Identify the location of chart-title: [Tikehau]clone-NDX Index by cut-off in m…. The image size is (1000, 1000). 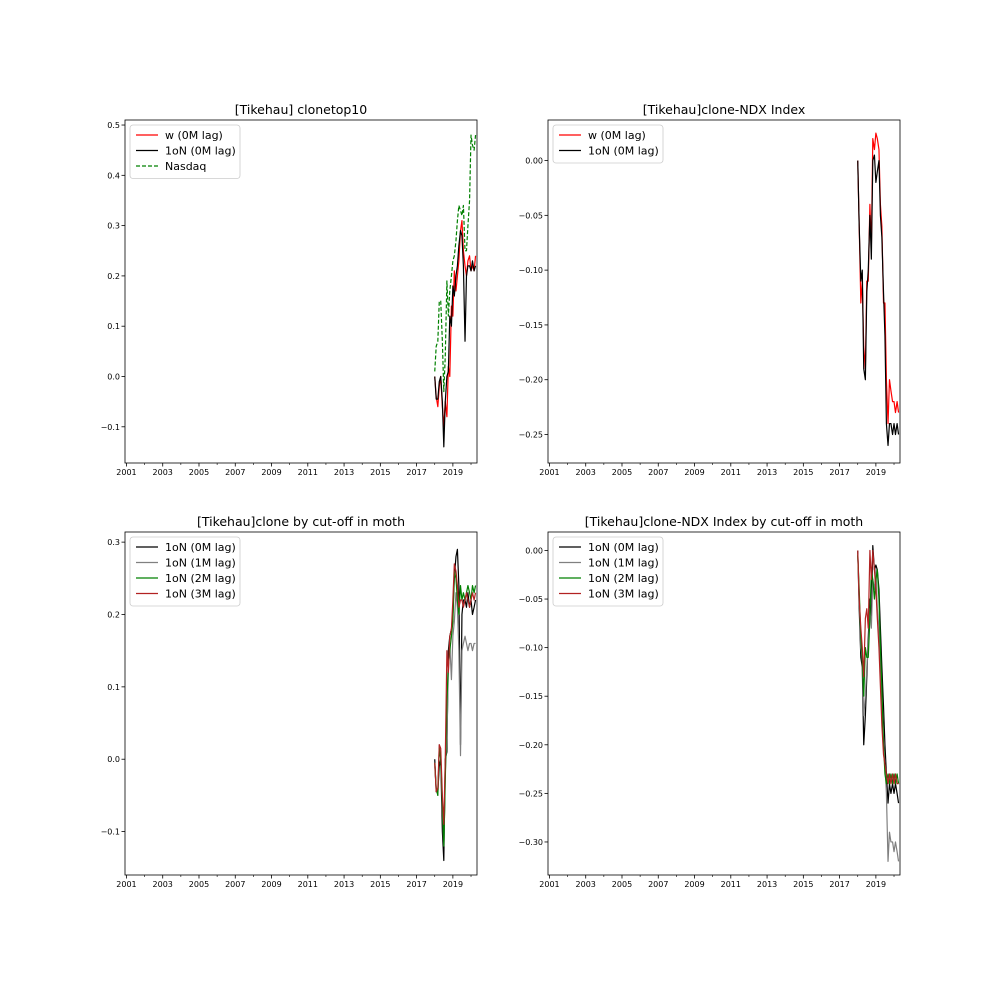
(724, 521).